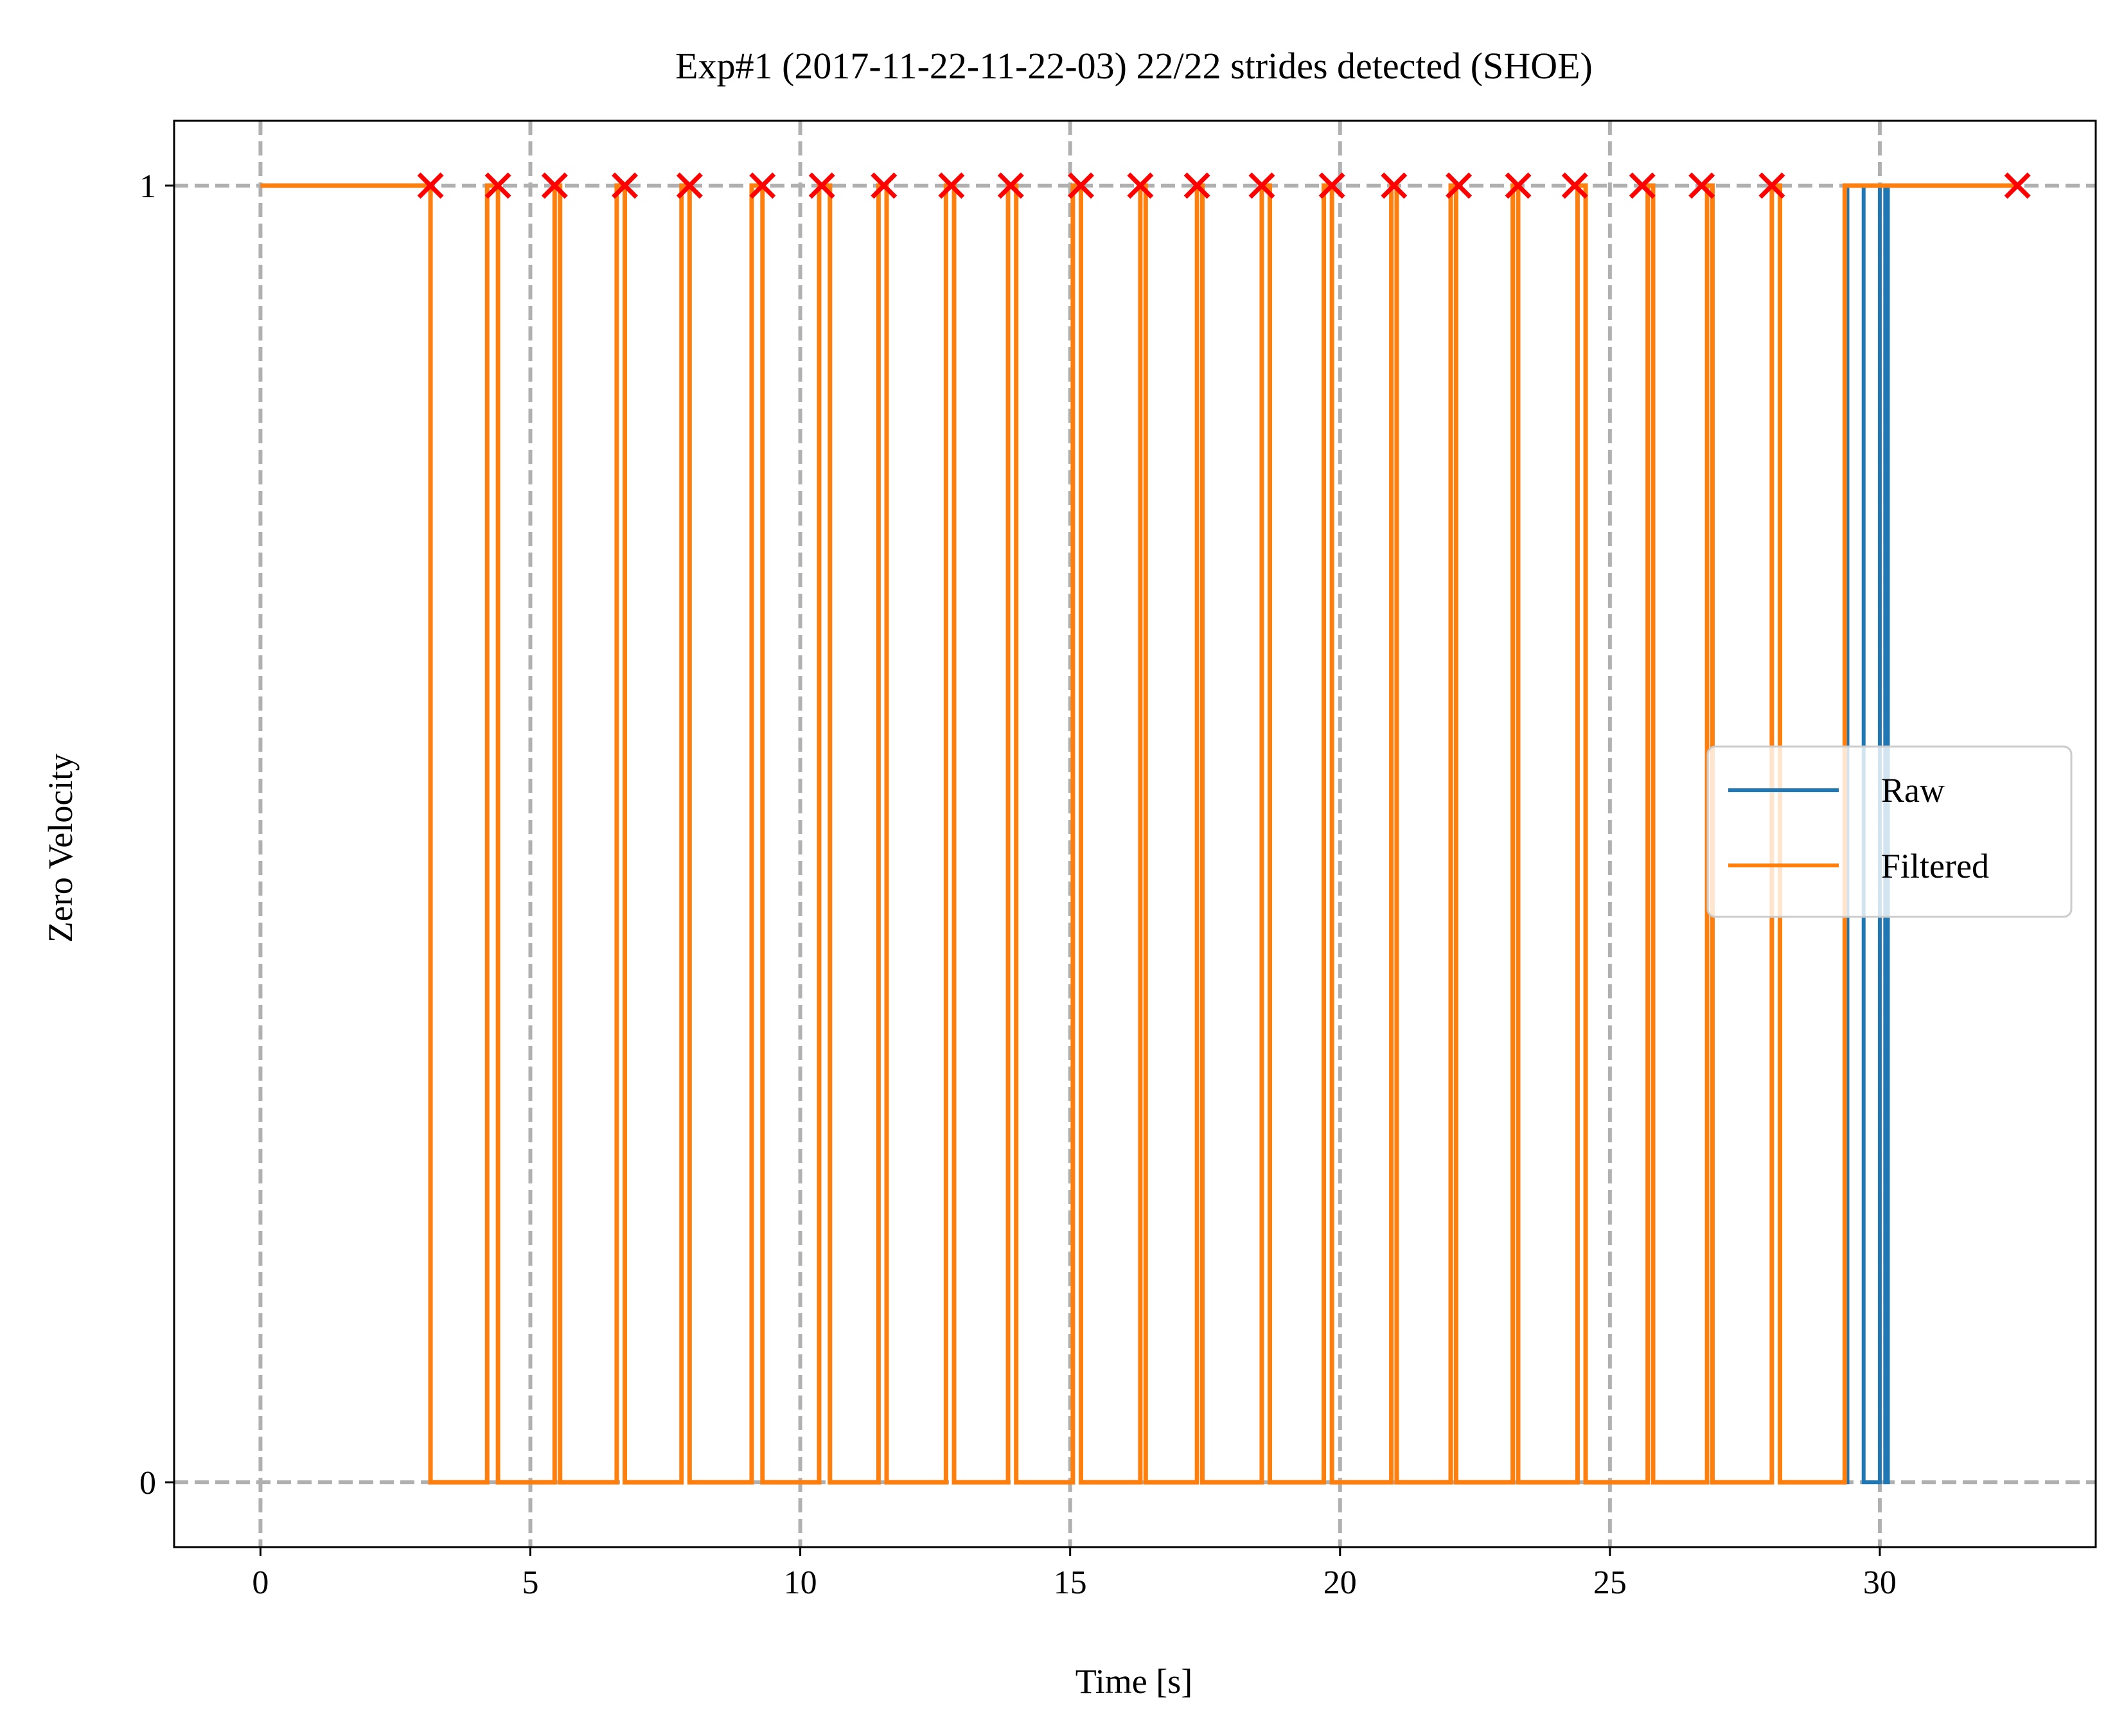  What do you see at coordinates (1610, 1582) in the screenshot?
I see `x-tick-label: 25` at bounding box center [1610, 1582].